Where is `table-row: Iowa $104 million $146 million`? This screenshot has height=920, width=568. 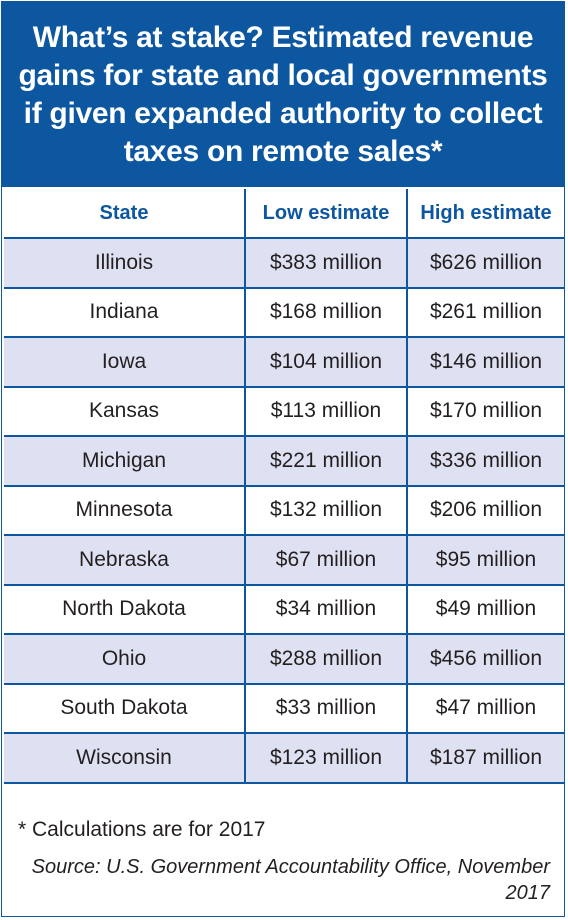
table-row: Iowa $104 million $146 million is located at coordinates (284, 362).